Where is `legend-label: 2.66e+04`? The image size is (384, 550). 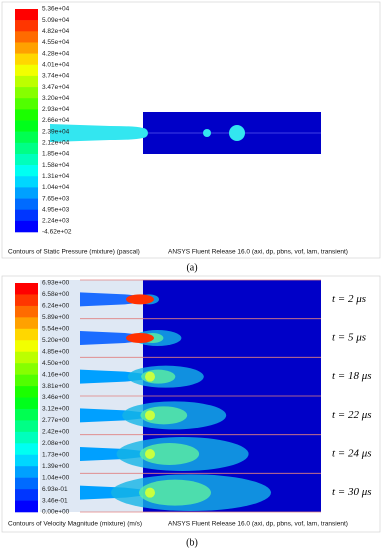
legend-label: 2.66e+04 is located at coordinates (56, 120).